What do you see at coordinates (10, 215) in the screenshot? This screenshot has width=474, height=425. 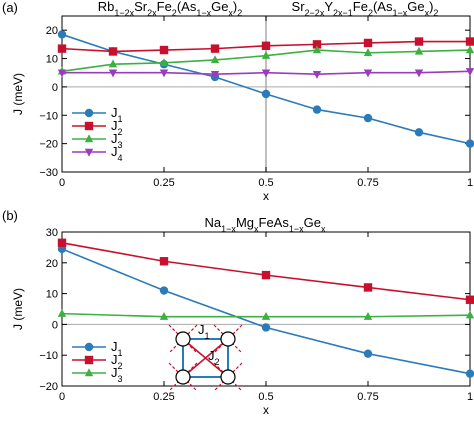 I see `panel-label: (b)` at bounding box center [10, 215].